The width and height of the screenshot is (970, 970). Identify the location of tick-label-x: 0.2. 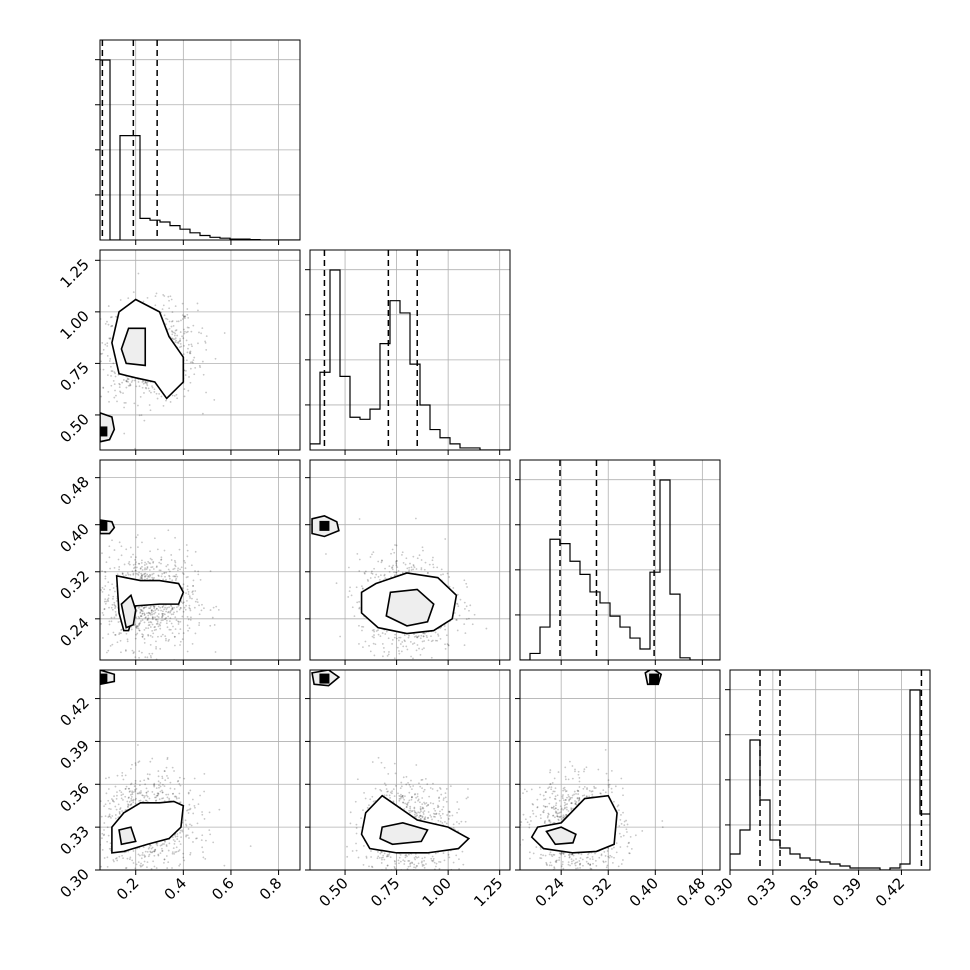
(128, 889).